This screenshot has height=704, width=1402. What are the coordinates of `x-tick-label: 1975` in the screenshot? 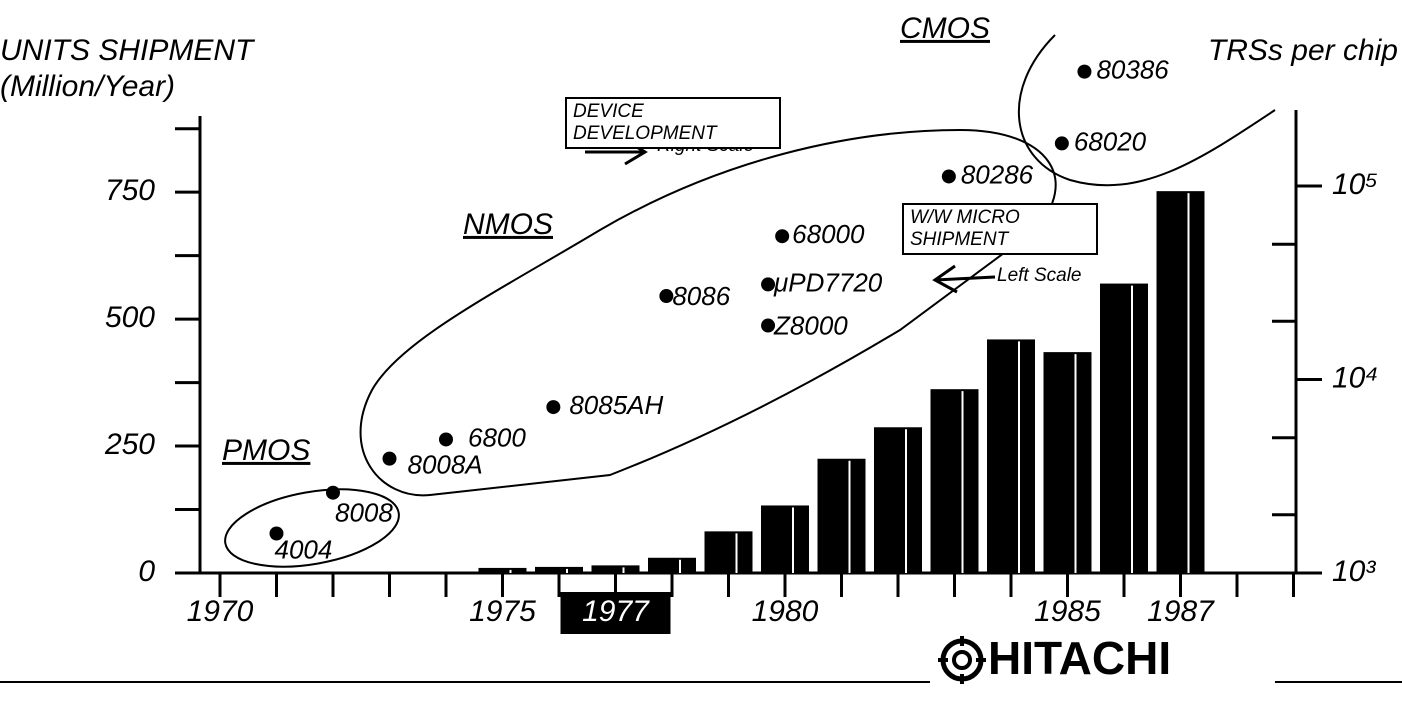 It's located at (502, 611).